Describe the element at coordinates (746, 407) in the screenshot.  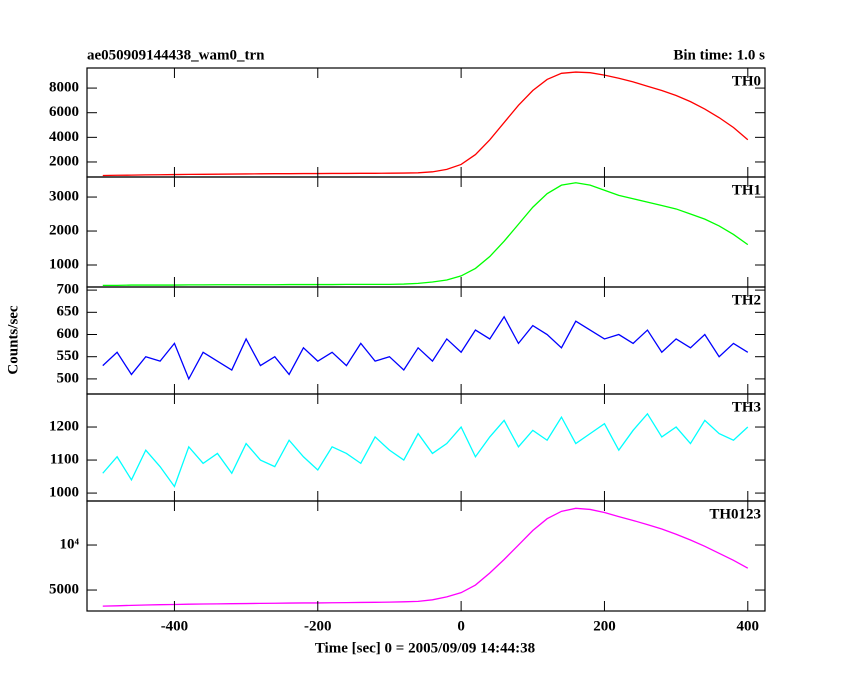
I see `panel-label: TH3` at that location.